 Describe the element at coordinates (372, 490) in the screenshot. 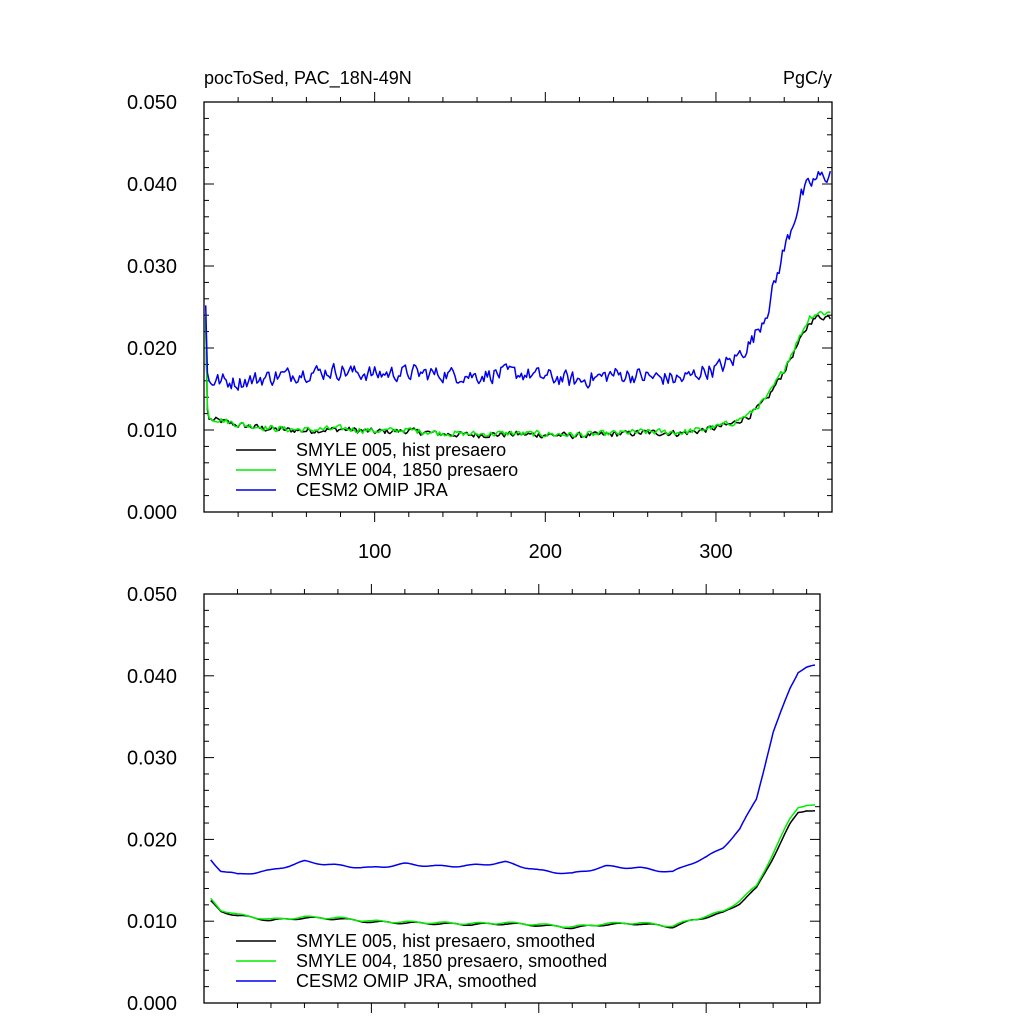

I see `legend-label: CESM2 OMIP JRA` at that location.